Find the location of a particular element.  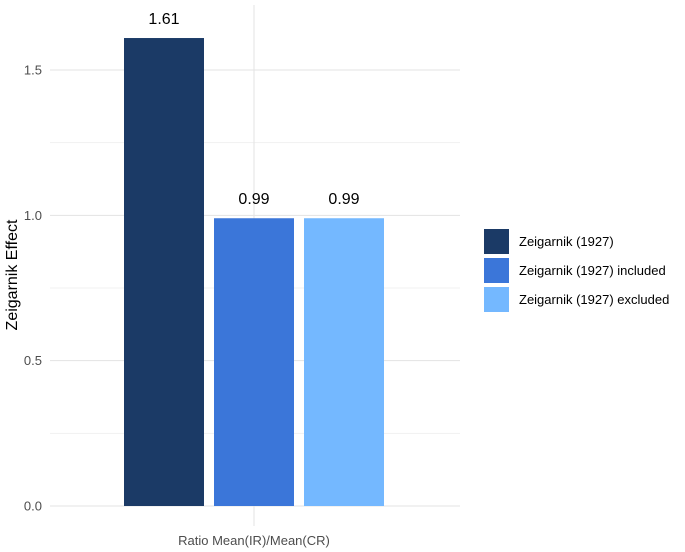

y-tick-label: 0.5 is located at coordinates (33, 360).